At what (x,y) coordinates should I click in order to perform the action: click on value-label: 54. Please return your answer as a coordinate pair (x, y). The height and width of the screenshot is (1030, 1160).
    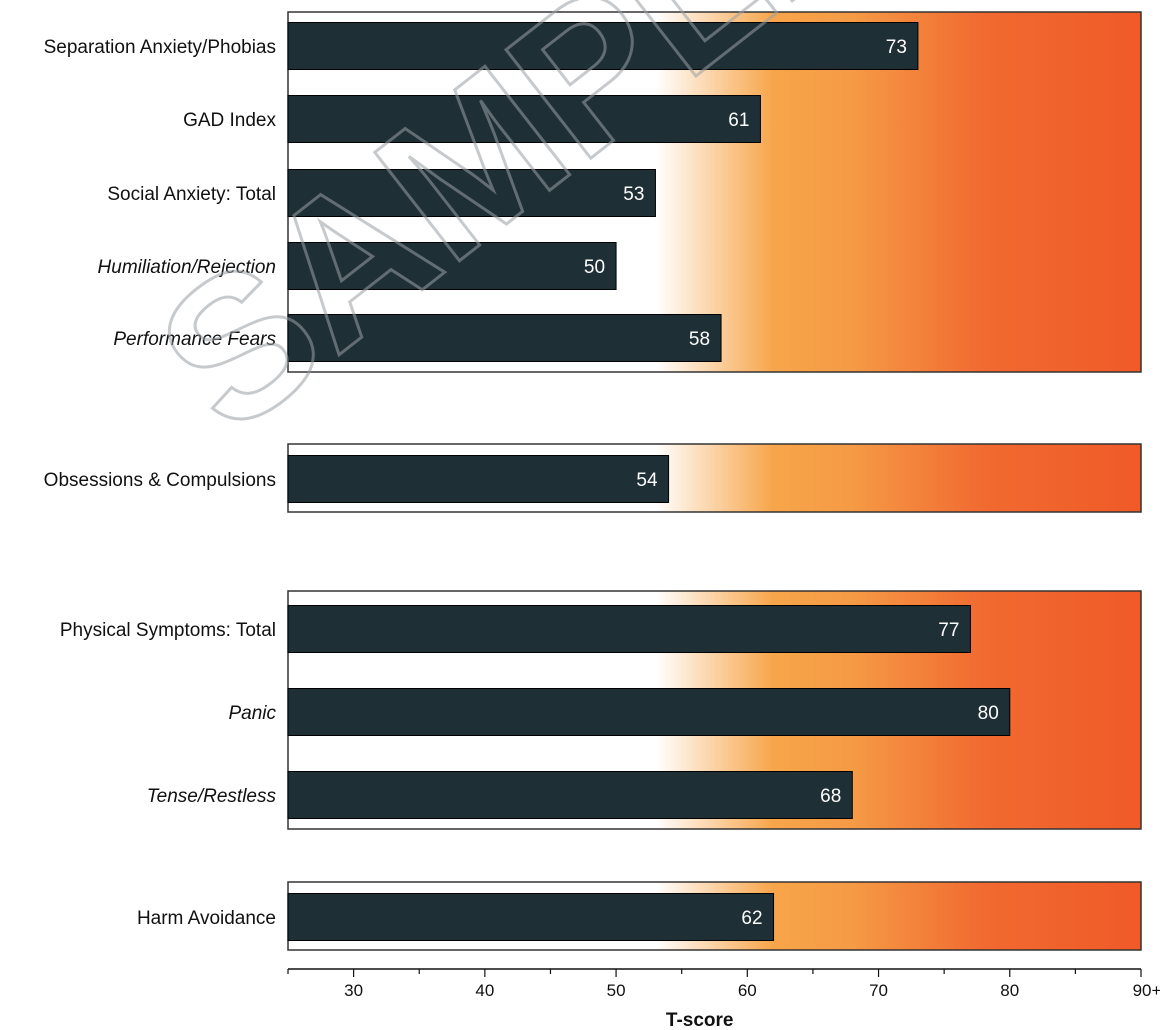
    Looking at the image, I should click on (647, 480).